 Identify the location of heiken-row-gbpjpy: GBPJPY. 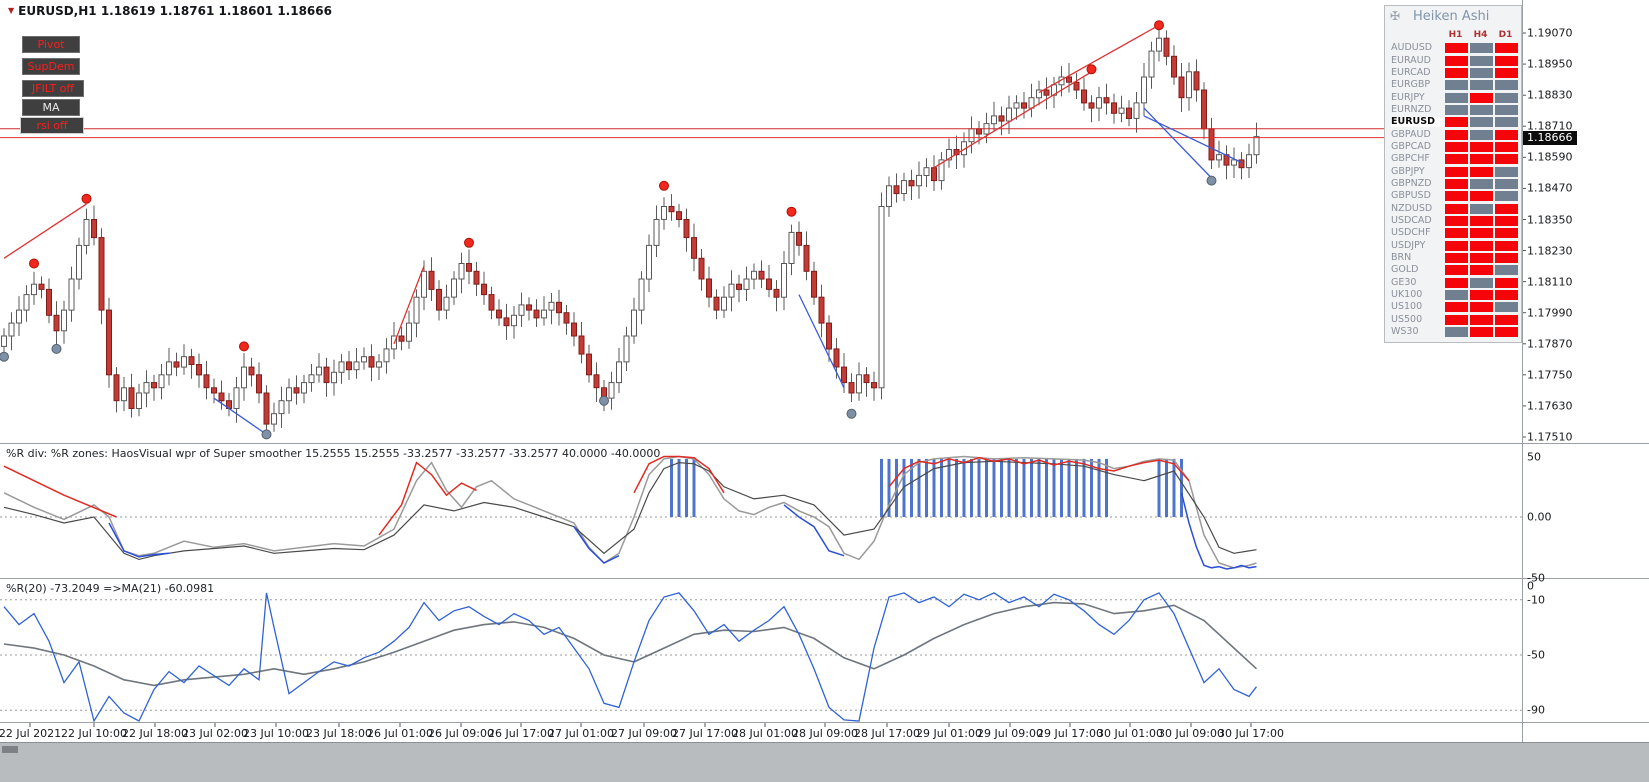
(1453, 171).